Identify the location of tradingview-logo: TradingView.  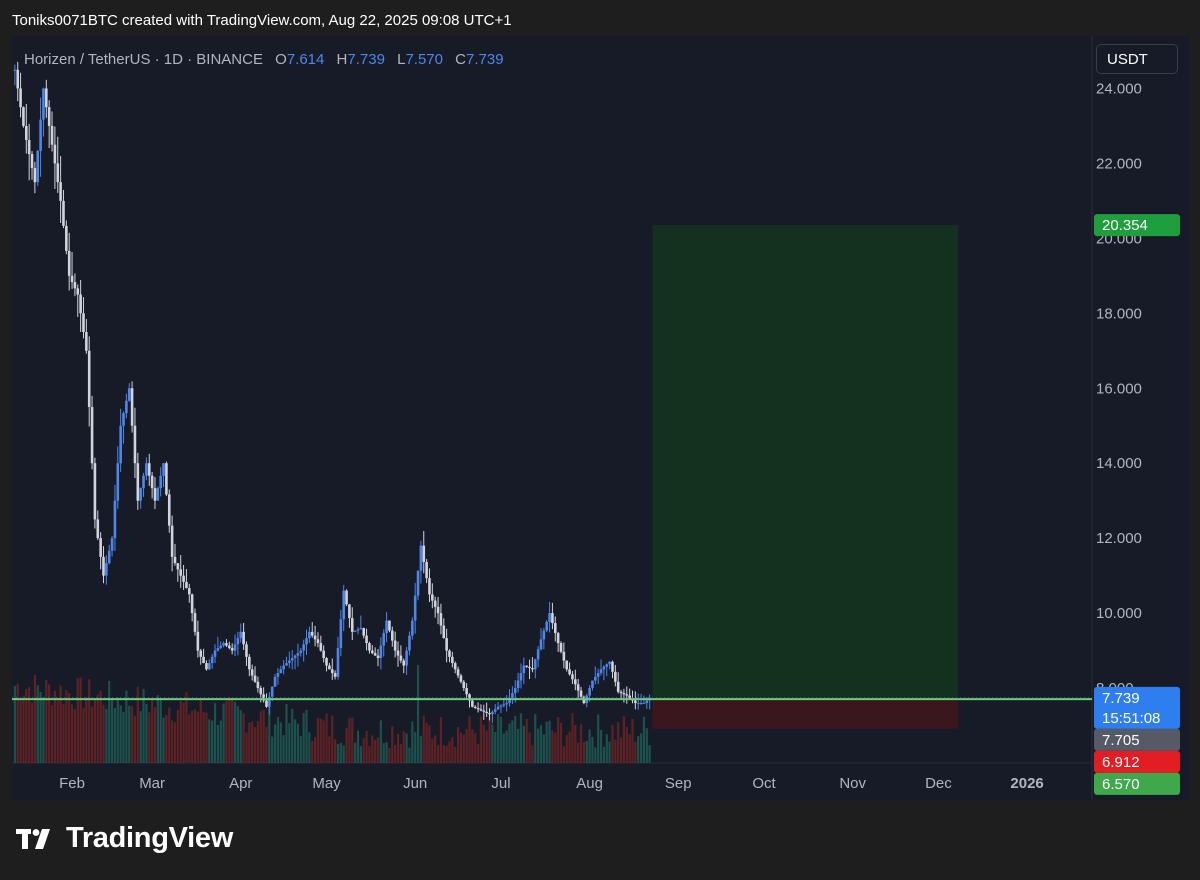
(124, 838).